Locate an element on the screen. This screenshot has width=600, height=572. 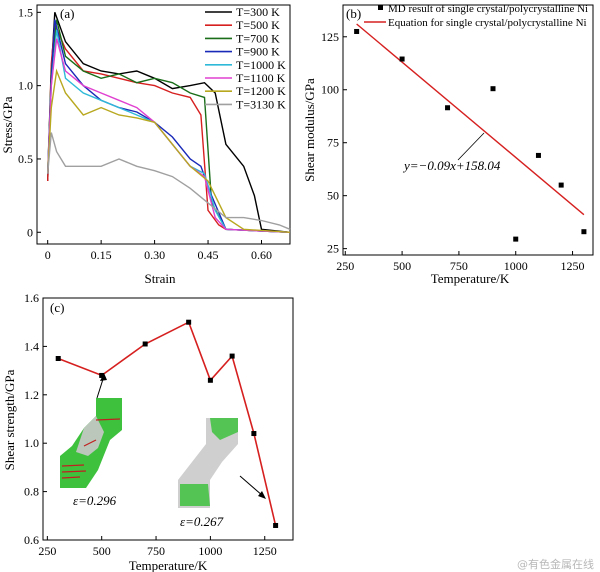
legend-label: T=1200 K is located at coordinates (261, 91).